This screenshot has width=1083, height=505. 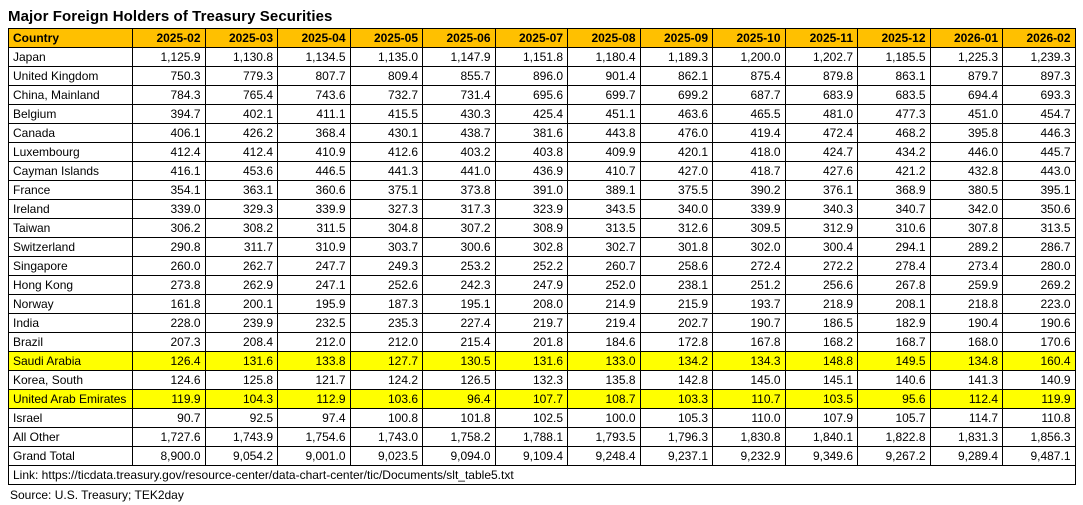 What do you see at coordinates (459, 209) in the screenshot?
I see `value-cell: 317.3` at bounding box center [459, 209].